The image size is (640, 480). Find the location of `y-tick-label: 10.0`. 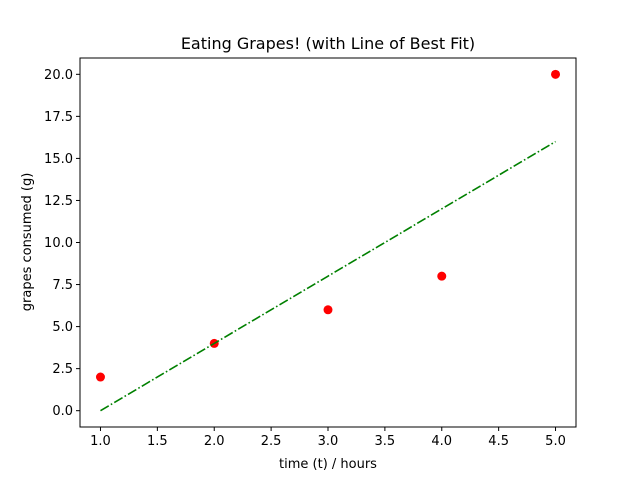

y-tick-label: 10.0 is located at coordinates (58, 243).